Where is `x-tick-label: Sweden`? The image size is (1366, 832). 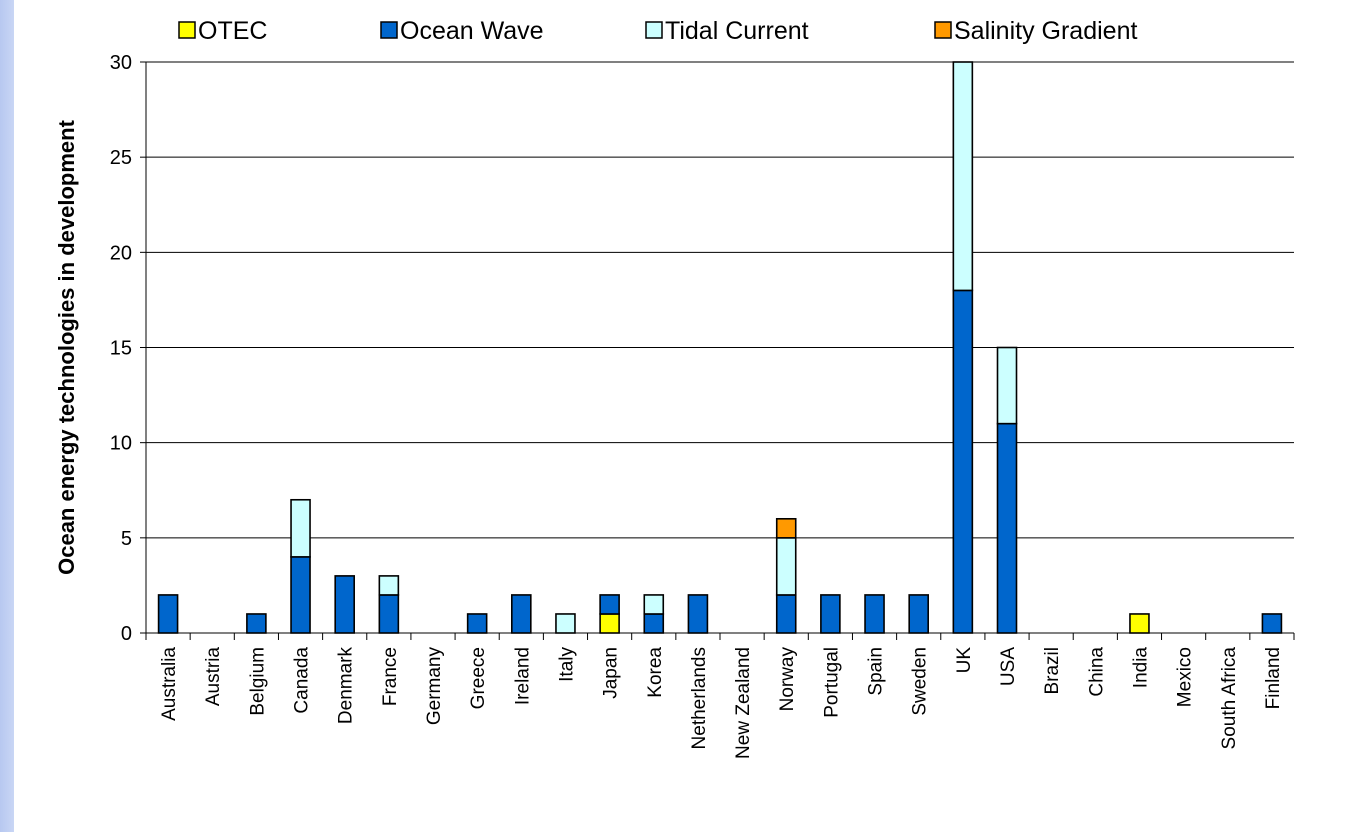
x-tick-label: Sweden is located at coordinates (920, 681).